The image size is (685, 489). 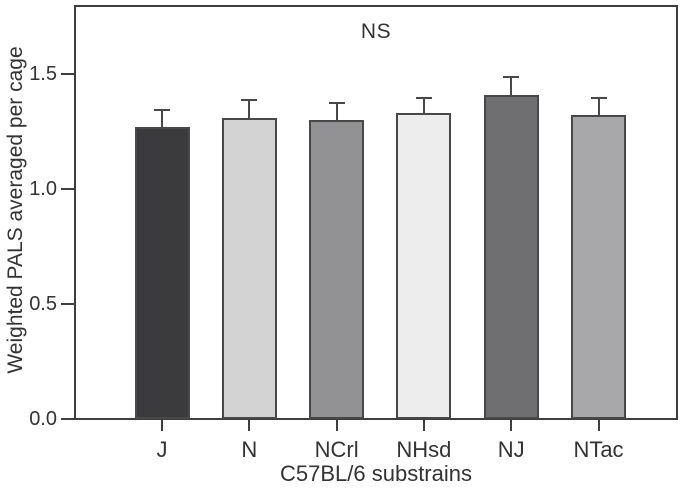 I want to click on x-axis-tick-label: N, so click(x=249, y=449).